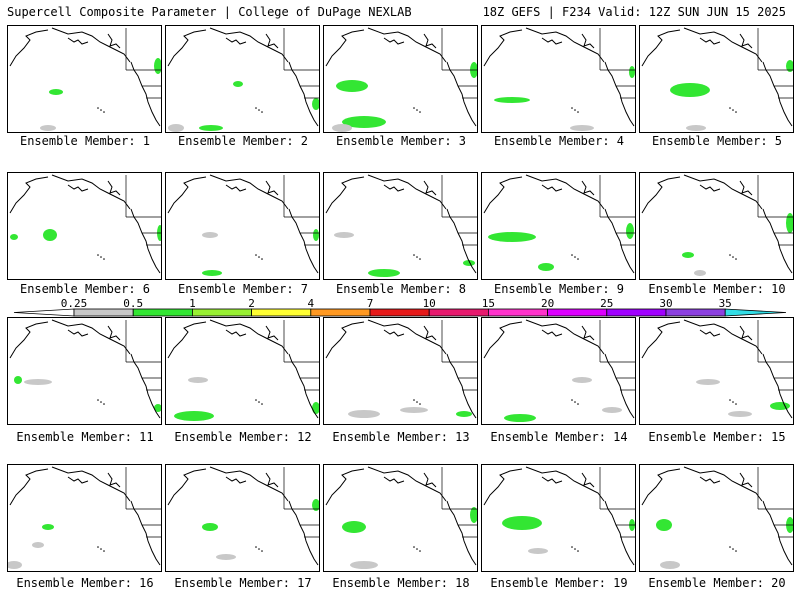 The width and height of the screenshot is (800, 600). What do you see at coordinates (429, 303) in the screenshot?
I see `colorbar-tick-label: 10` at bounding box center [429, 303].